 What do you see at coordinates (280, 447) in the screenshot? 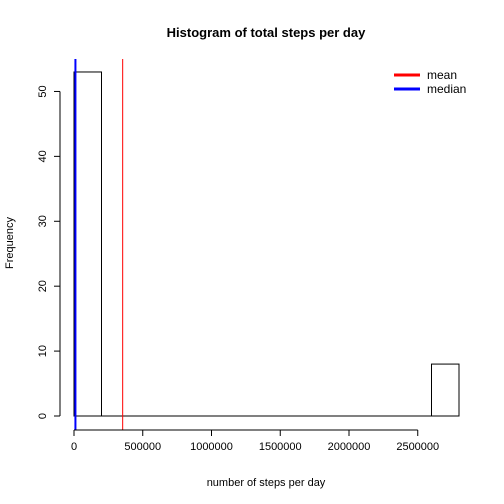
I see `x-tick-label: 1500000` at bounding box center [280, 447].